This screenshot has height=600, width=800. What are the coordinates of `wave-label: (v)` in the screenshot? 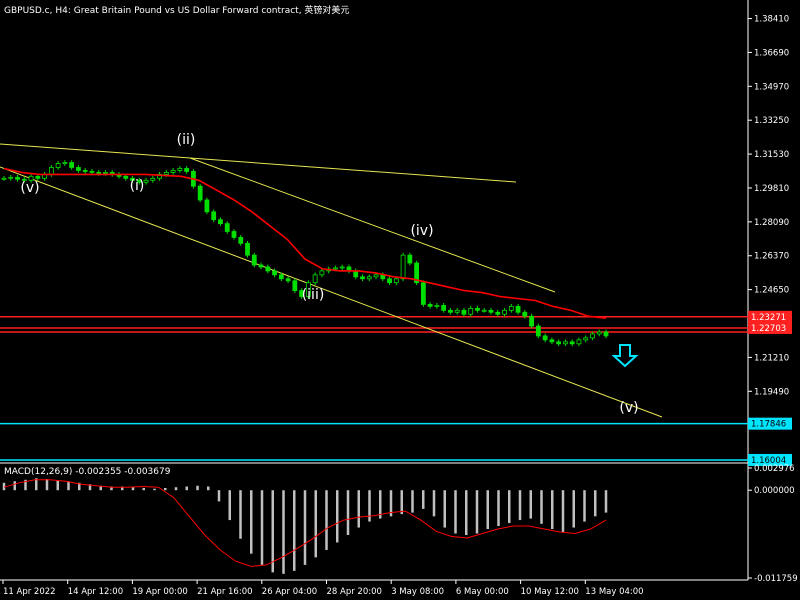 It's located at (628, 408).